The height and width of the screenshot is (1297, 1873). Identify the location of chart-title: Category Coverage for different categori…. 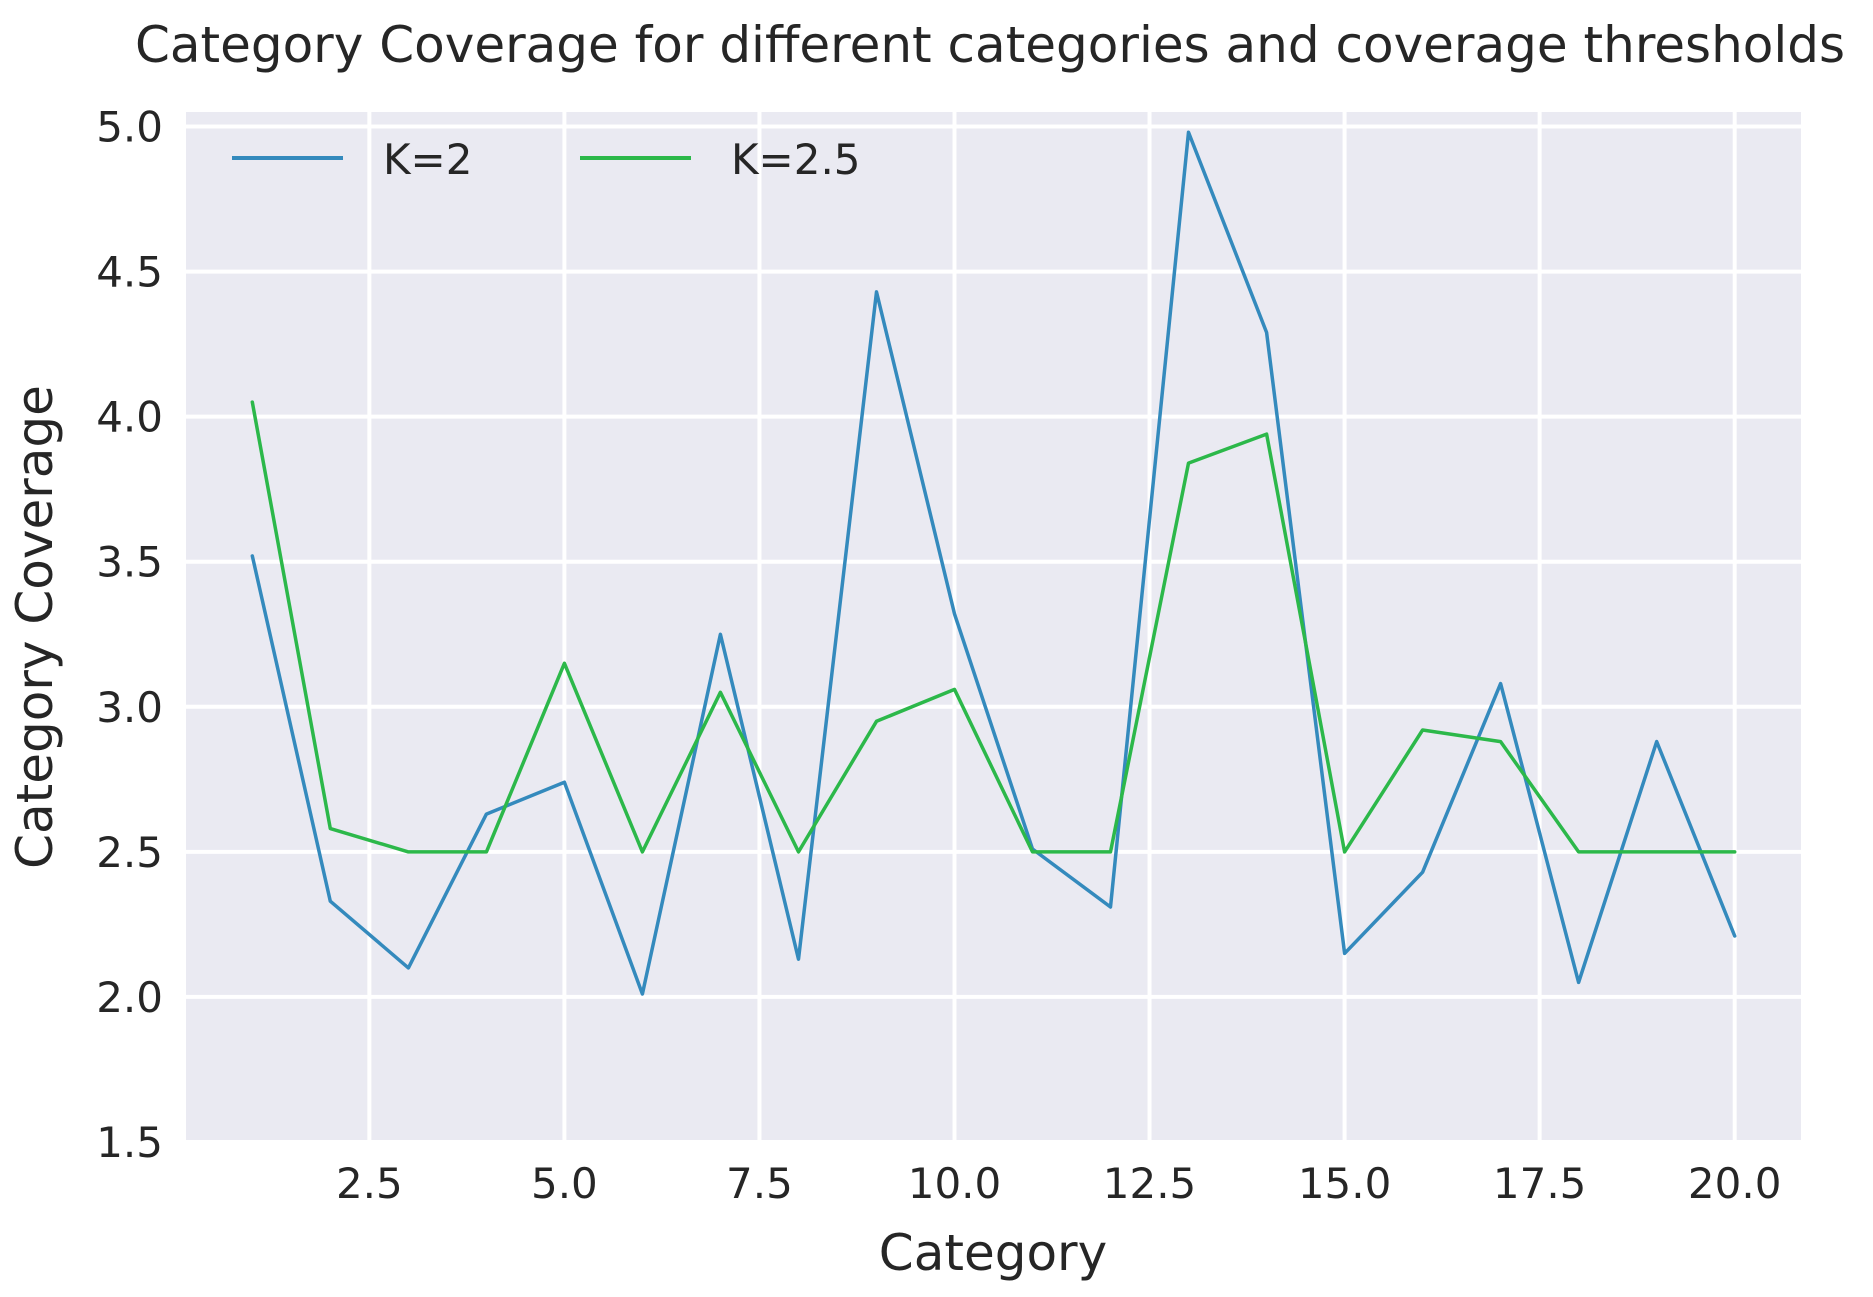
(990, 45).